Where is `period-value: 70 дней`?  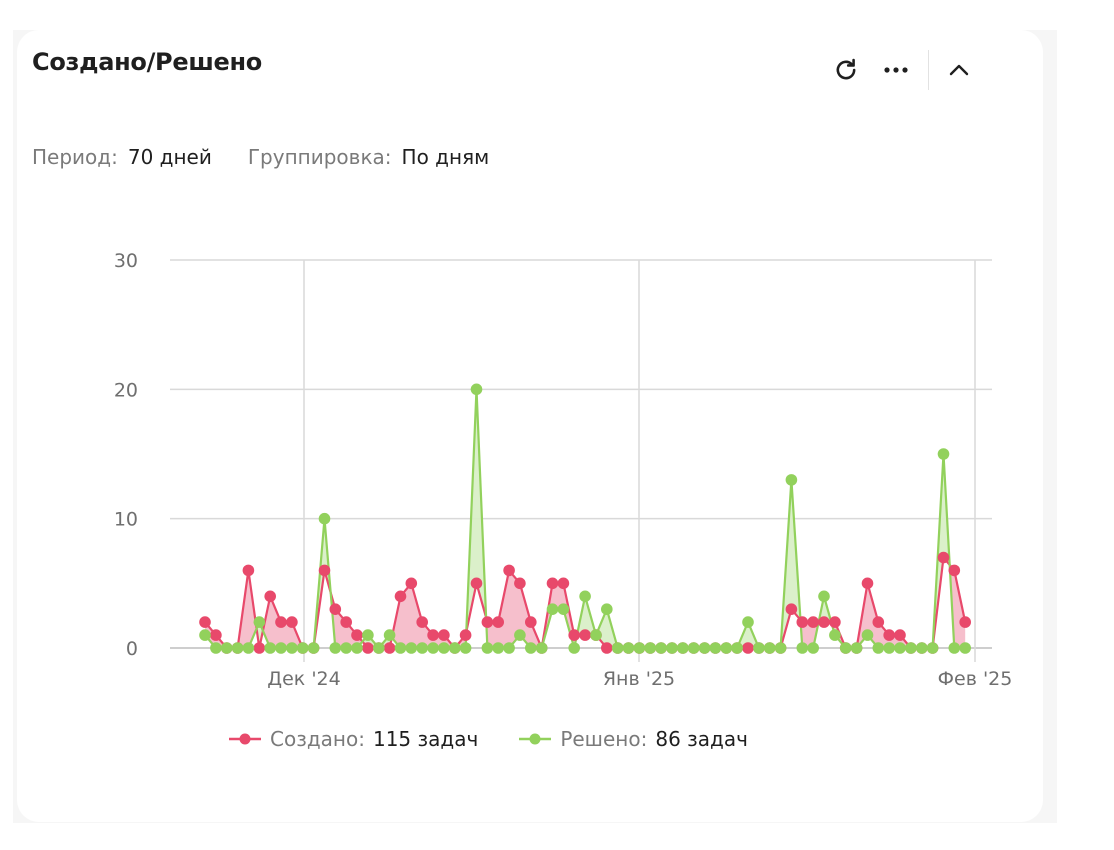 period-value: 70 дней is located at coordinates (169, 157).